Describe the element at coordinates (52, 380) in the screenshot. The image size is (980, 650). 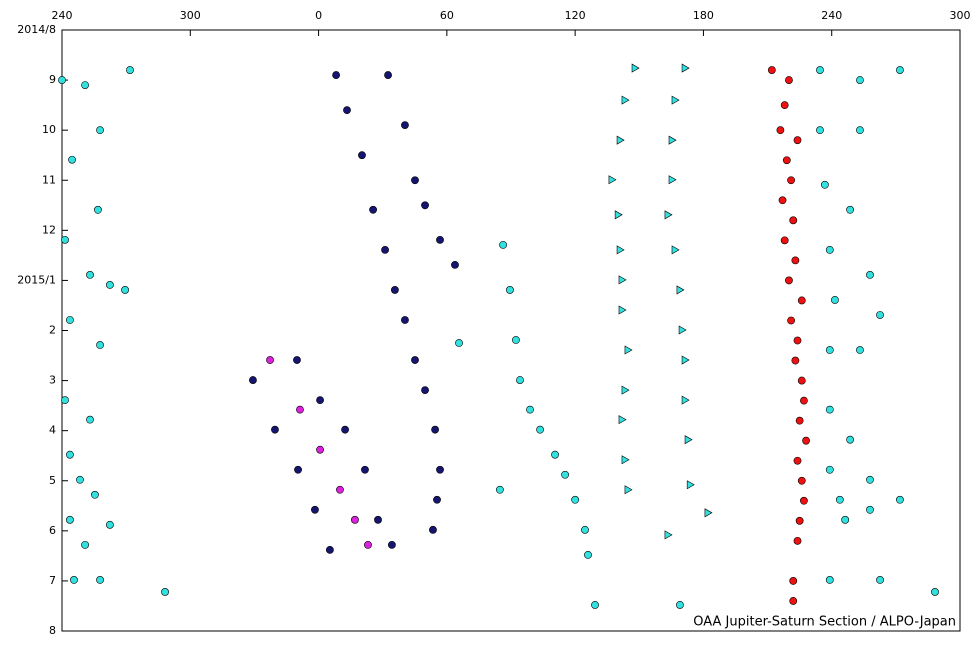
I see `y-tick-label: 3` at that location.